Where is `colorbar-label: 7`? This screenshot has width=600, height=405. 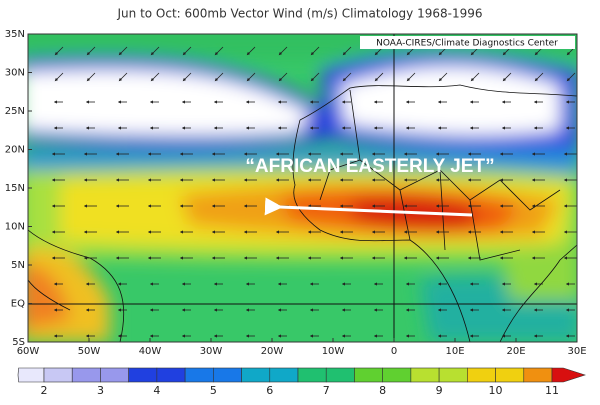
colorbar-label: 7 is located at coordinates (326, 390).